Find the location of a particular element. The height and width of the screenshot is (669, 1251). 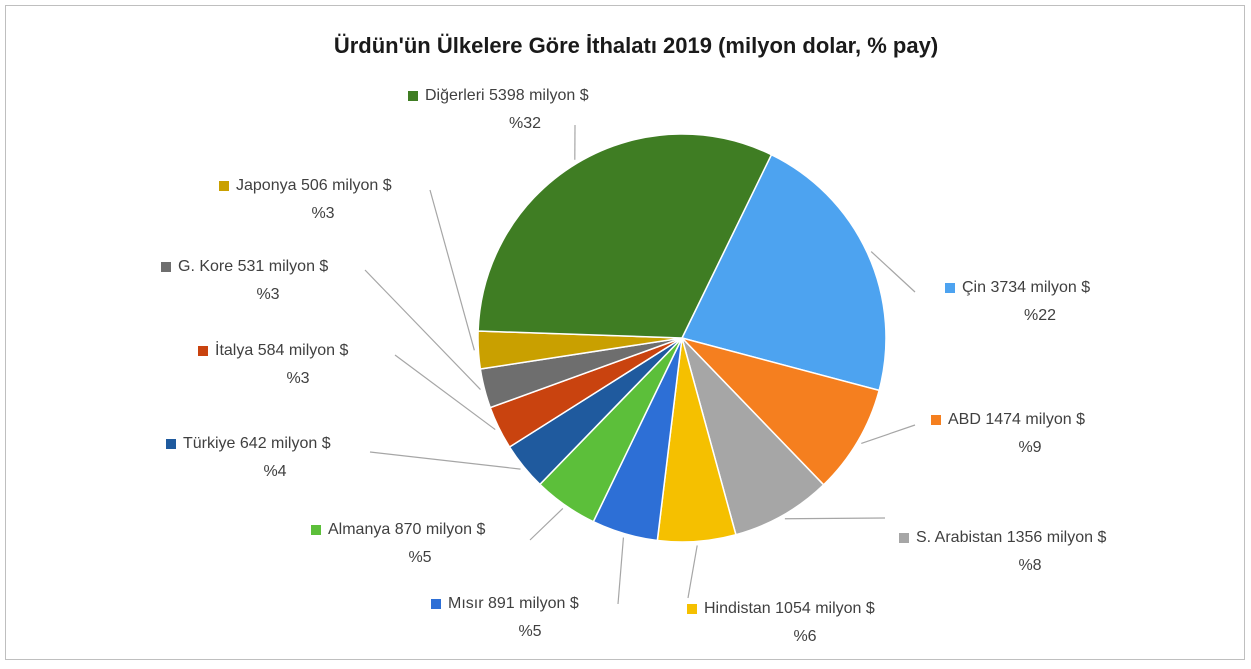

data-label: S. Arabistan 1356 milyon $ is located at coordinates (1011, 537).